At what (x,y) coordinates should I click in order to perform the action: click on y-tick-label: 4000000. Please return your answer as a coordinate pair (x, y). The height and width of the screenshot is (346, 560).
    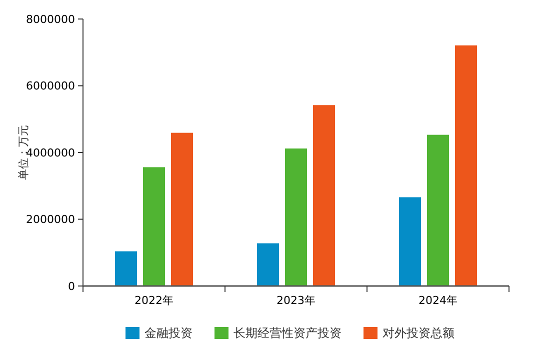
    Looking at the image, I should click on (50, 153).